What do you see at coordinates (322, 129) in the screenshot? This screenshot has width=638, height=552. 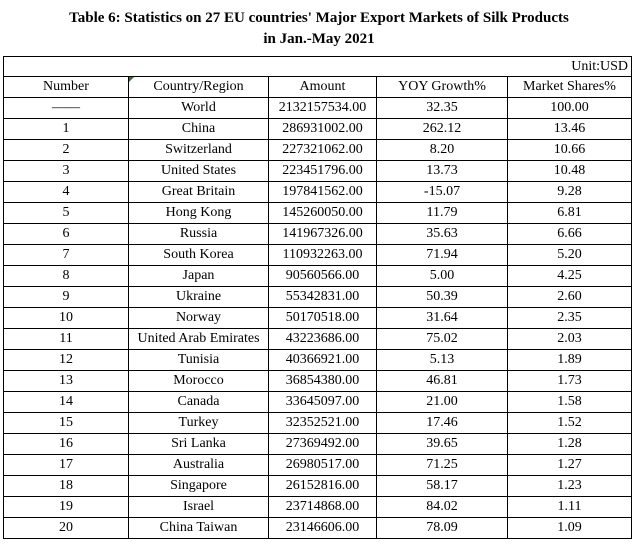 I see `cell-amount: 286931002.00` at bounding box center [322, 129].